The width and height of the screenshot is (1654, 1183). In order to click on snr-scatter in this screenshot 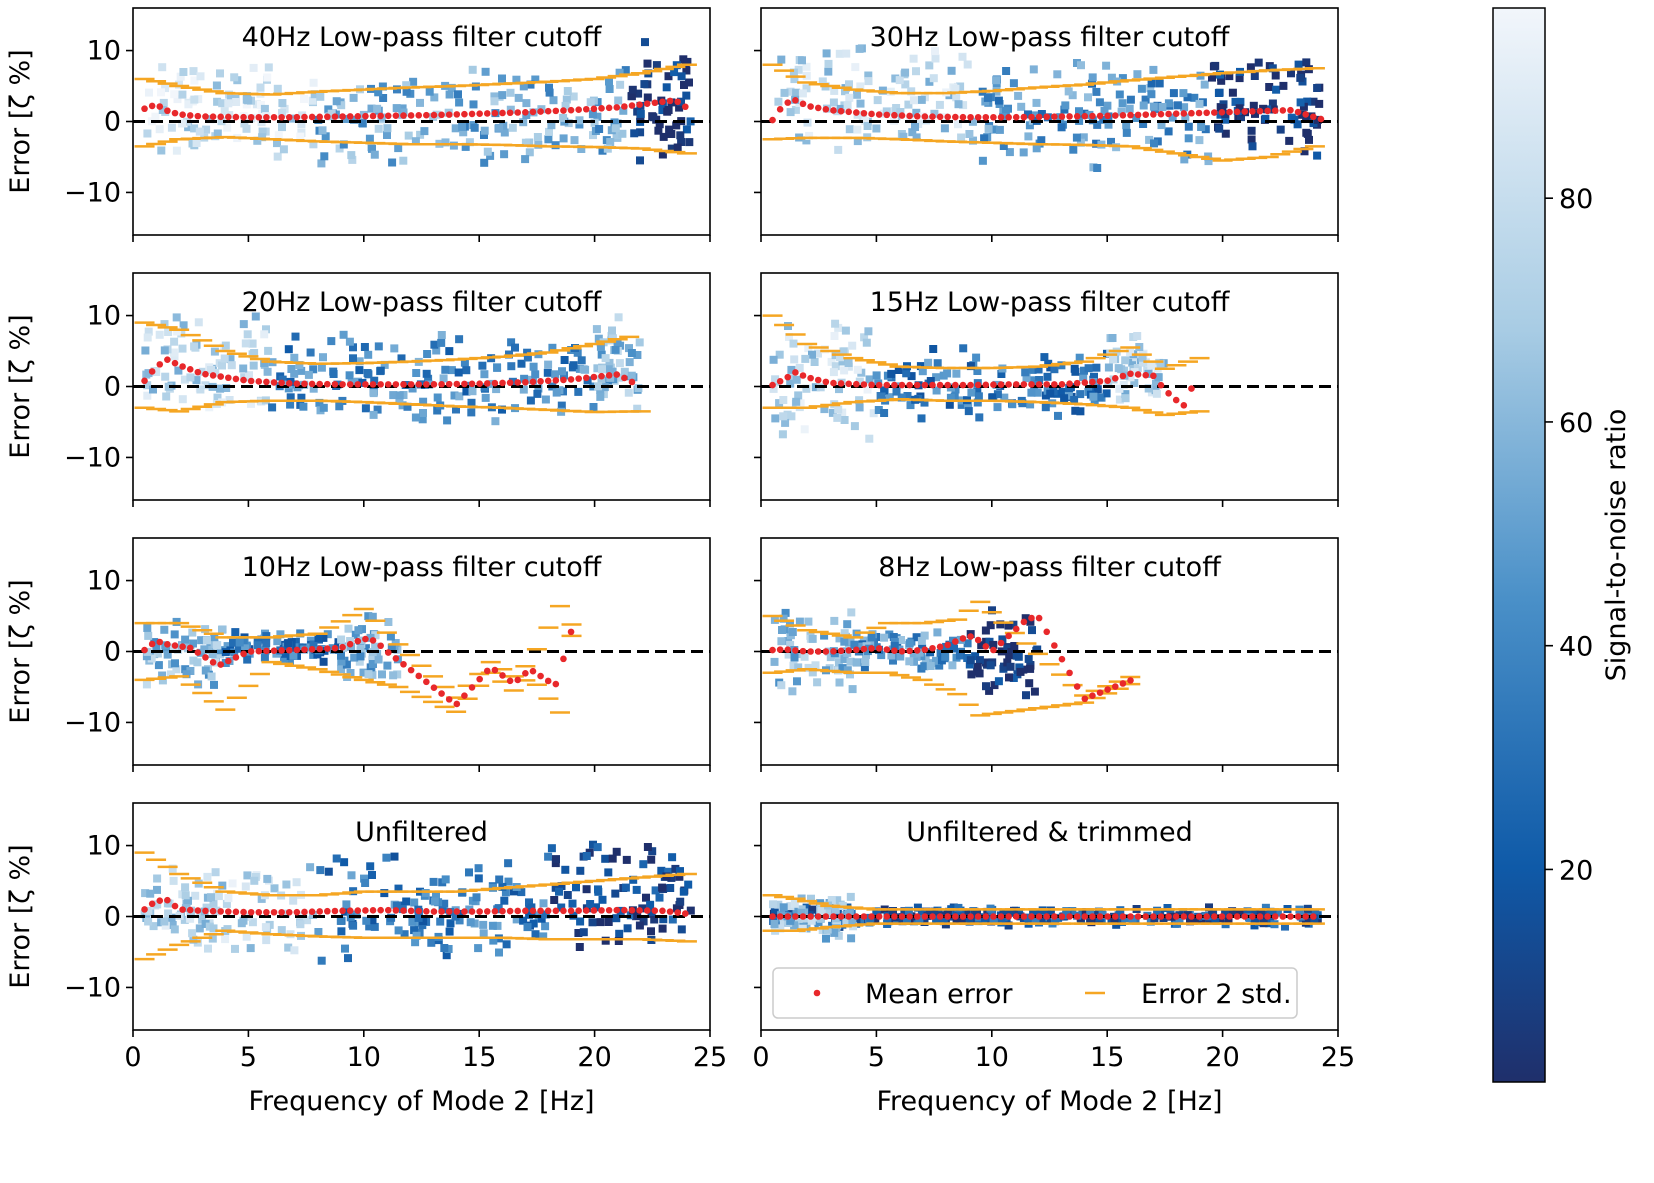, I will do `click(272, 650)`.